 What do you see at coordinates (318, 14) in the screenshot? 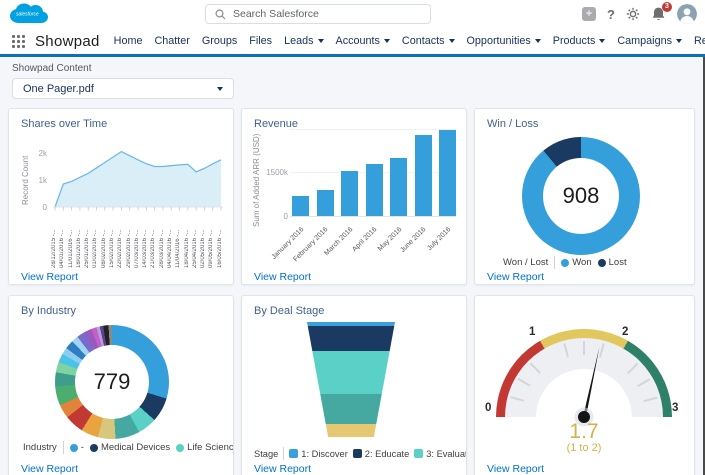
I see `search-input: Search Salesforce` at bounding box center [318, 14].